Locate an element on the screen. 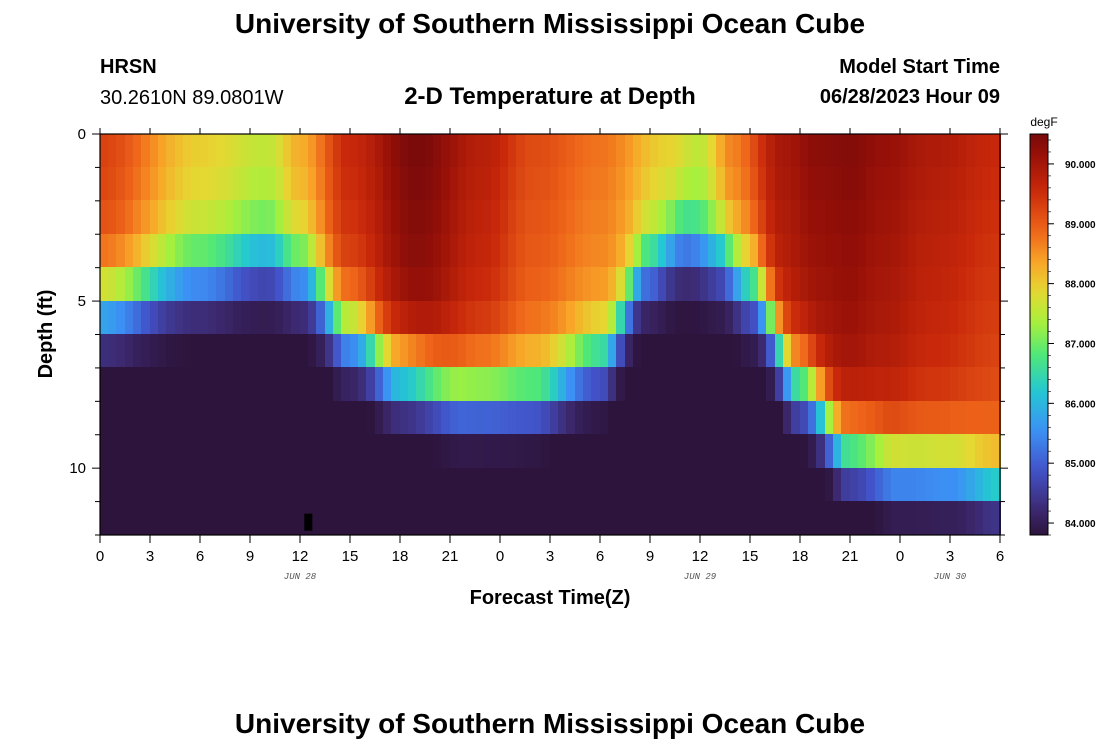 The width and height of the screenshot is (1100, 750). colorbar-tick-label: 88.000 is located at coordinates (1080, 285).